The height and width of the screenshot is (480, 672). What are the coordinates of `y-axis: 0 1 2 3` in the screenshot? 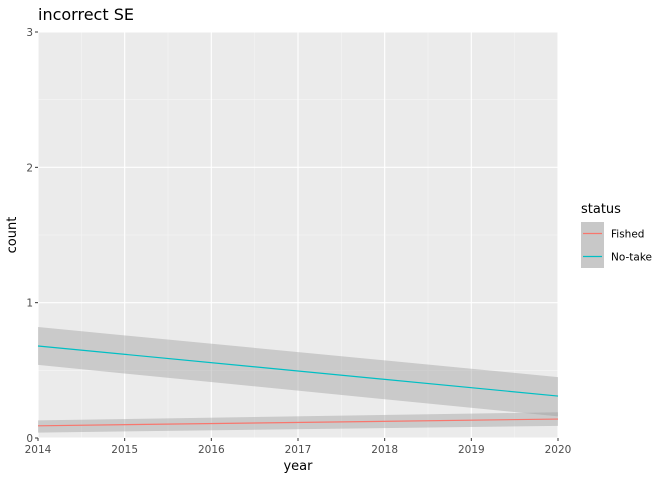 It's located at (32, 236).